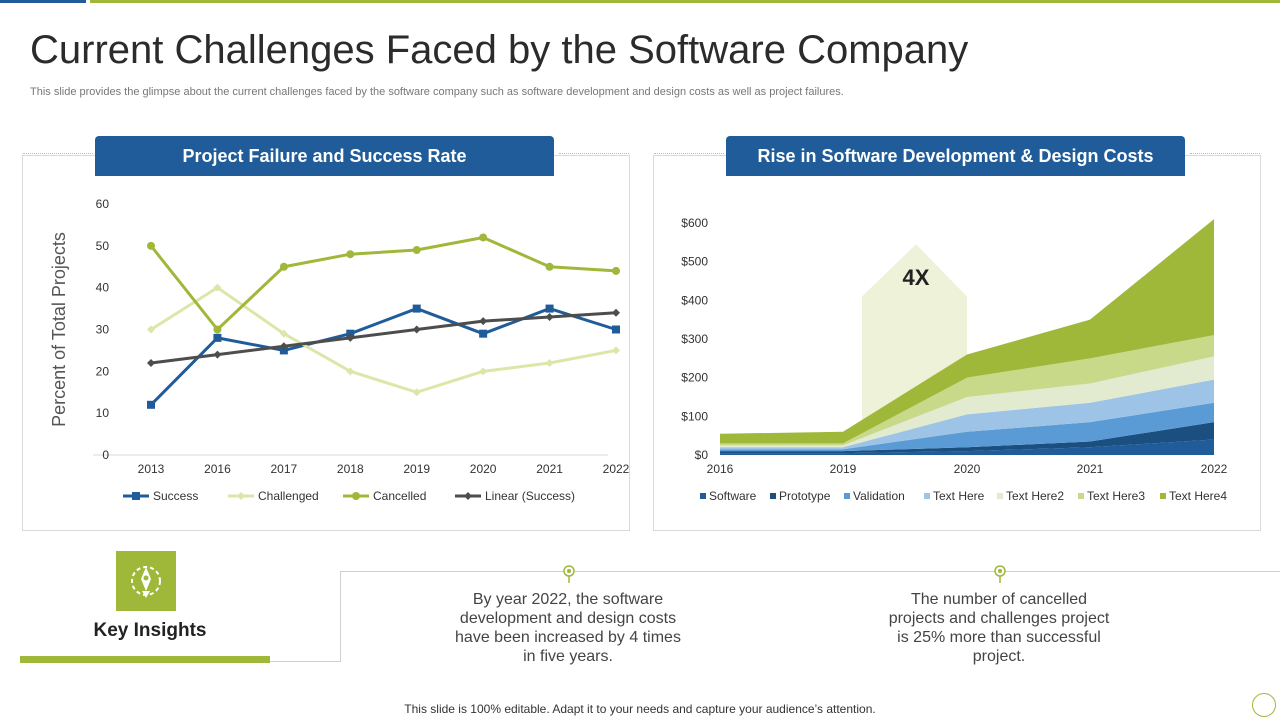 The image size is (1280, 720). Describe the element at coordinates (1035, 496) in the screenshot. I see `legend-label: Text Here2` at that location.